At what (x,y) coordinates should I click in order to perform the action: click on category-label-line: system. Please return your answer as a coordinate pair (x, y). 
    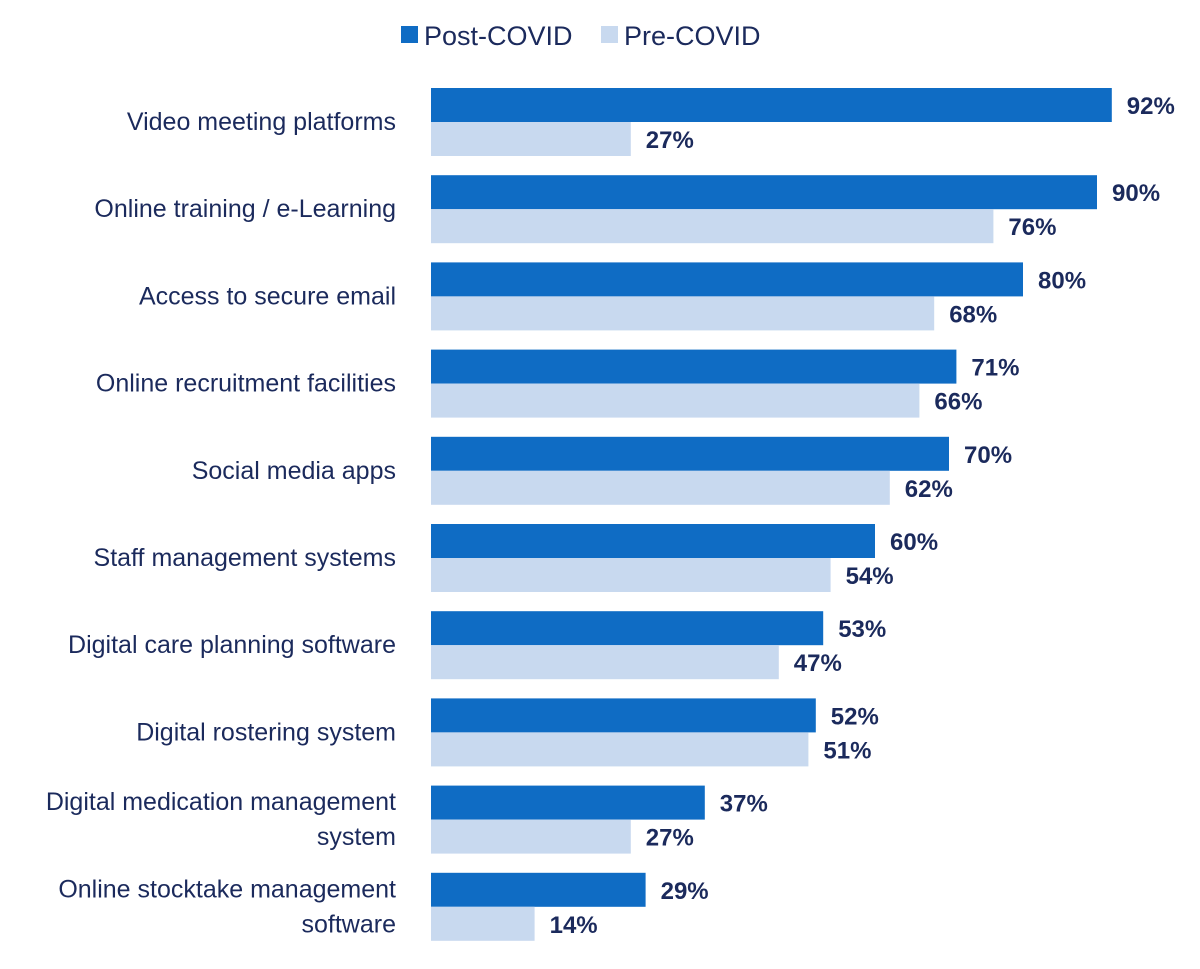
    Looking at the image, I should click on (356, 837).